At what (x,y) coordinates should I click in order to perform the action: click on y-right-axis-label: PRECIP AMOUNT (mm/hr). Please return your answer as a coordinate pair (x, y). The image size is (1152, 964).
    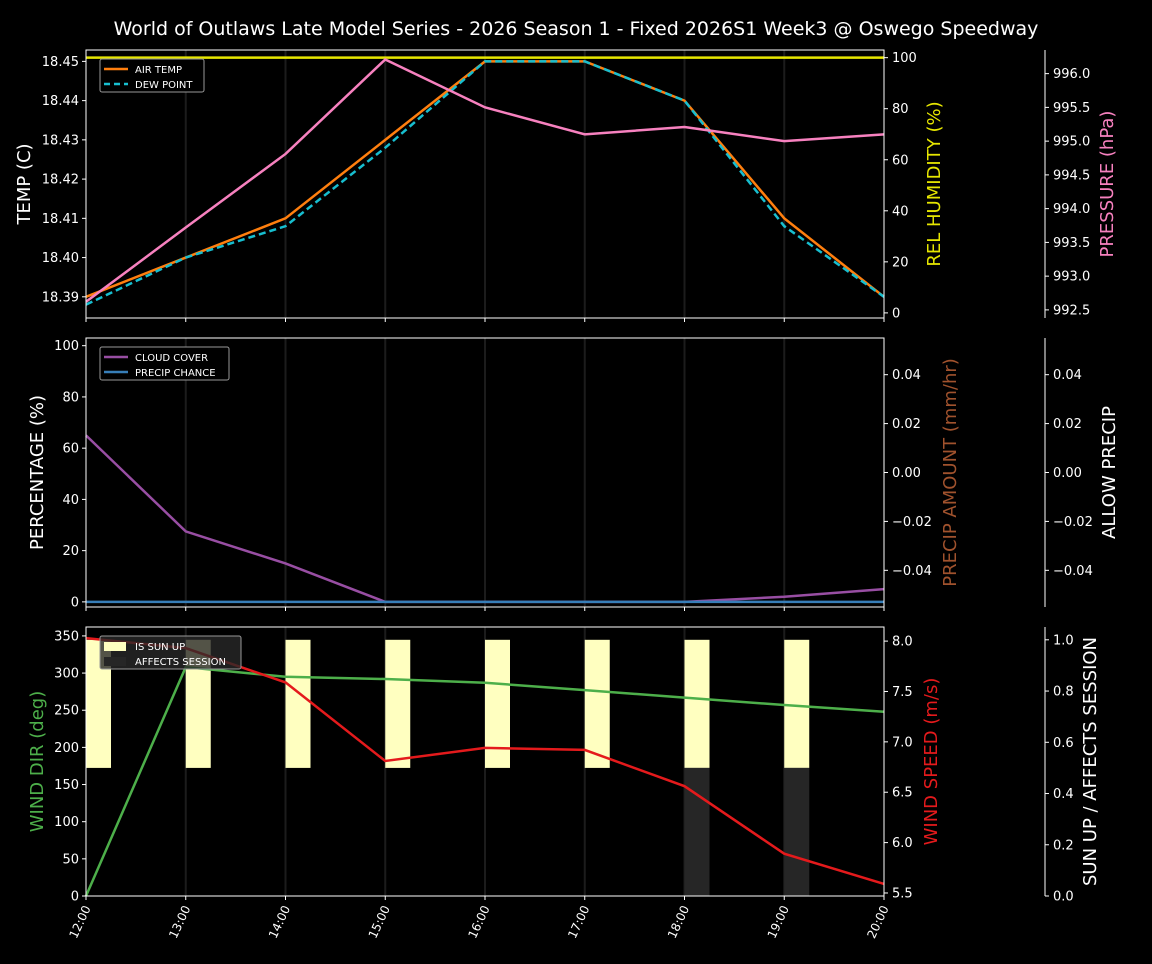
    Looking at the image, I should click on (950, 472).